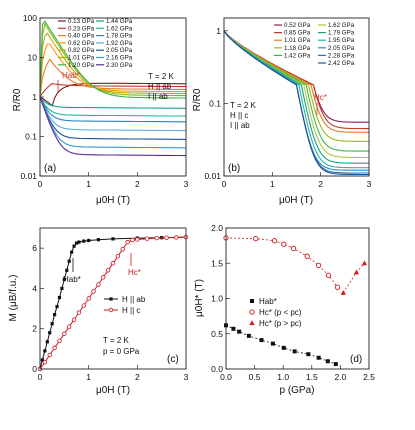 This screenshot has height=430, width=415. What do you see at coordinates (112, 102) in the screenshot?
I see `series-line-1.44-GPa` at bounding box center [112, 102].